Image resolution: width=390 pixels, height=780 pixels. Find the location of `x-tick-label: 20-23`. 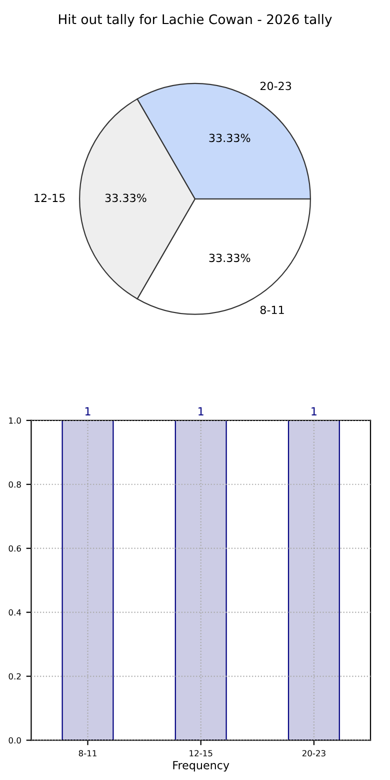

x-tick-label: 20-23 is located at coordinates (314, 753).